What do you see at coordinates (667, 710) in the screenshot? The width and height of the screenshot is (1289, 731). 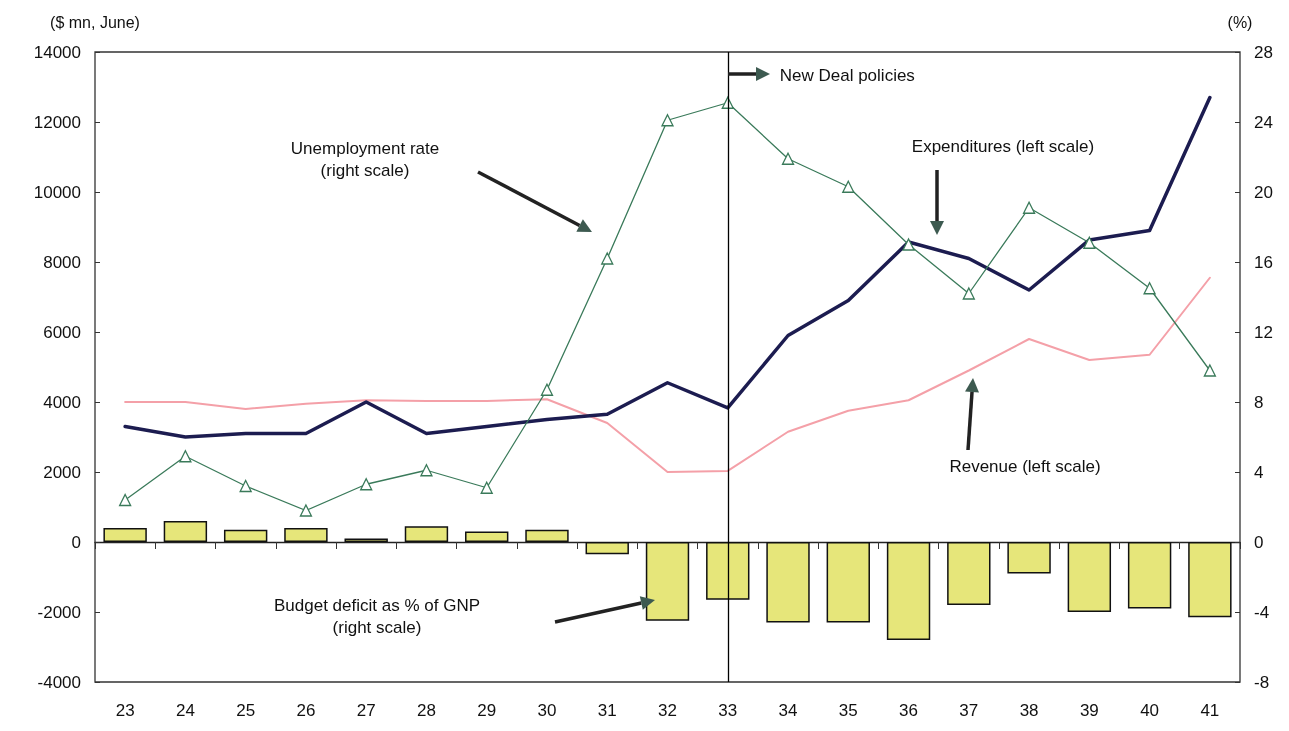 I see `x-tick-label: 32` at bounding box center [667, 710].